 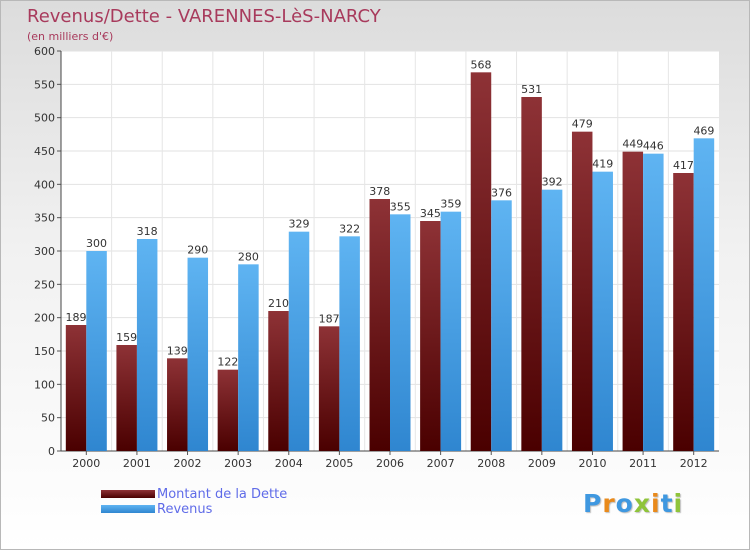 What do you see at coordinates (480, 64) in the screenshot?
I see `data-label-dette: 568` at bounding box center [480, 64].